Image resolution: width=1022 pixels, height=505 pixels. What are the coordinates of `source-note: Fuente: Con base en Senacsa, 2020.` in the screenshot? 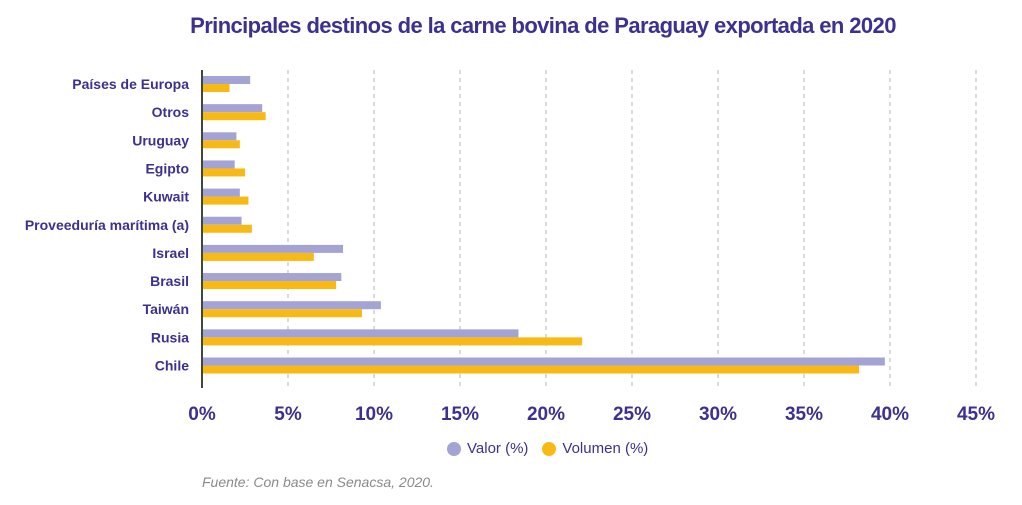 It's located at (318, 482).